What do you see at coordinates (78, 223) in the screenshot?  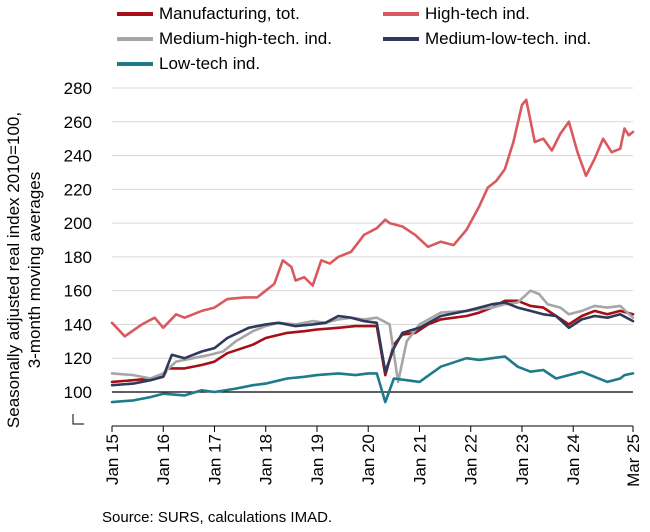 I see `y-tick-label: 200` at bounding box center [78, 223].